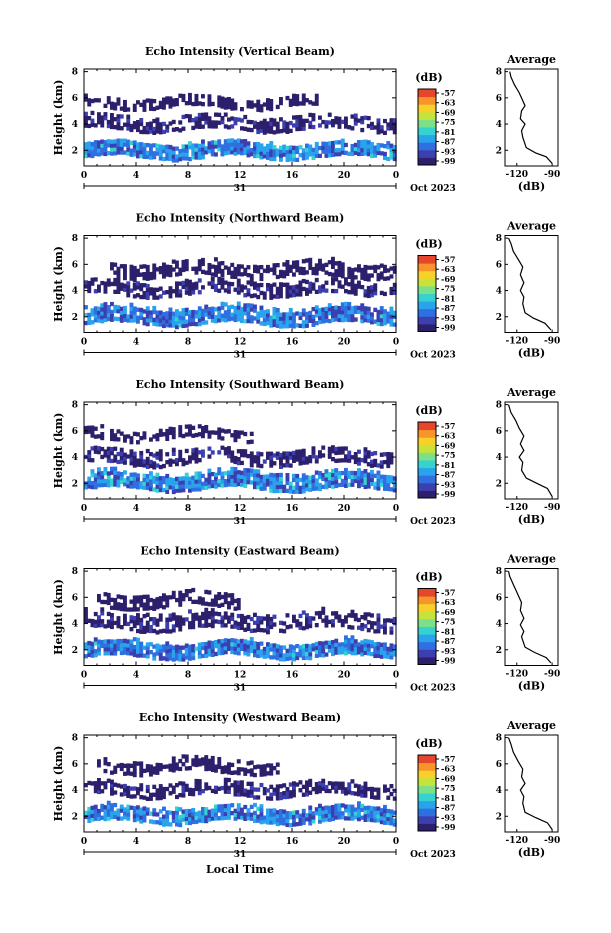  Describe the element at coordinates (75, 292) in the screenshot. I see `y-tick-label: 4` at that location.